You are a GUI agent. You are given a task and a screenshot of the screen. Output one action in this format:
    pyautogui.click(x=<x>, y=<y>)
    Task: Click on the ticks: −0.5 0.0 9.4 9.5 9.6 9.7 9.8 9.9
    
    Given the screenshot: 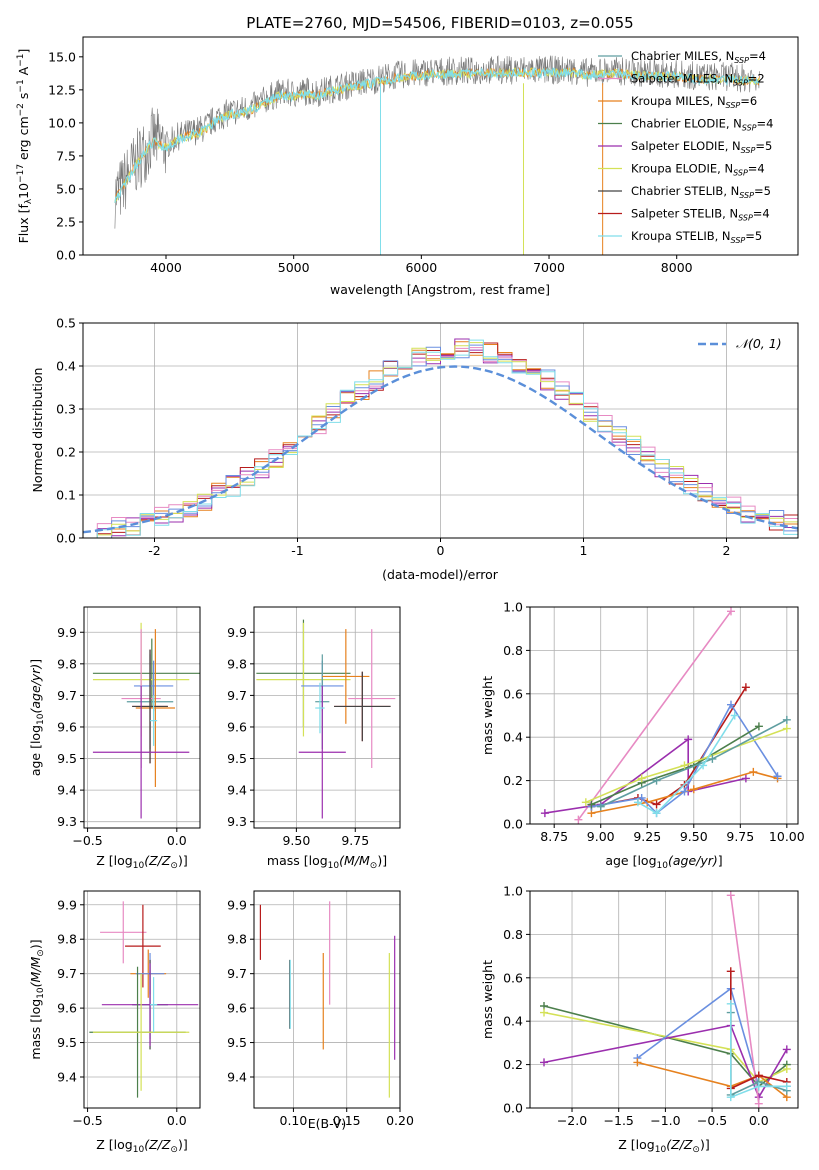 What is the action you would take?
    pyautogui.click(x=122, y=1012)
    